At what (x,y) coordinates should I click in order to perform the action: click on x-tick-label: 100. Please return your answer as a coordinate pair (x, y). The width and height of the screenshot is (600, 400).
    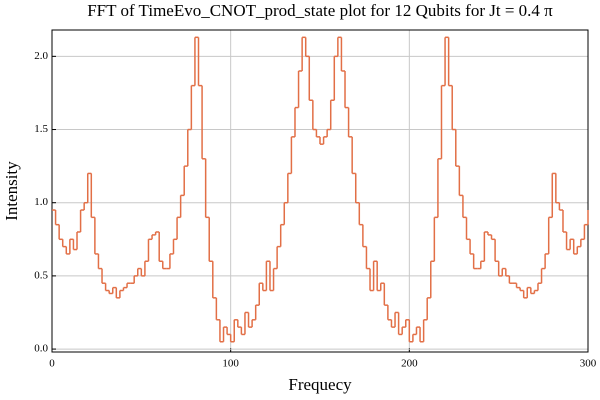
    Looking at the image, I should click on (230, 364).